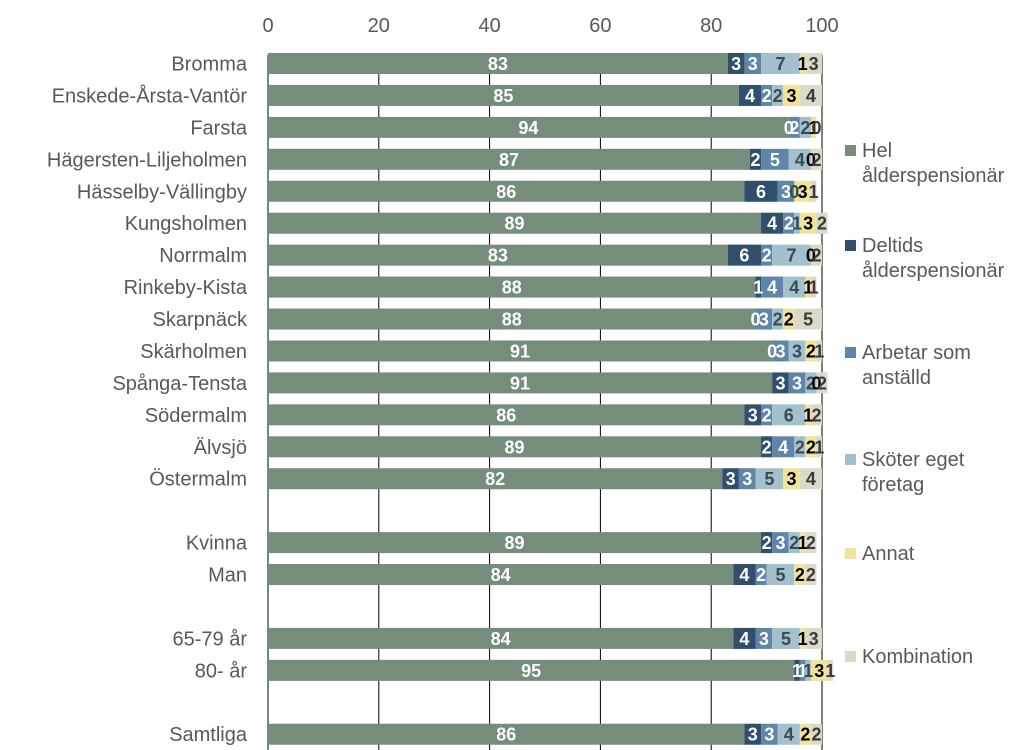 The image size is (1035, 750). Describe the element at coordinates (150, 95) in the screenshot. I see `category-label: Enskede-Årsta-Vantör` at that location.